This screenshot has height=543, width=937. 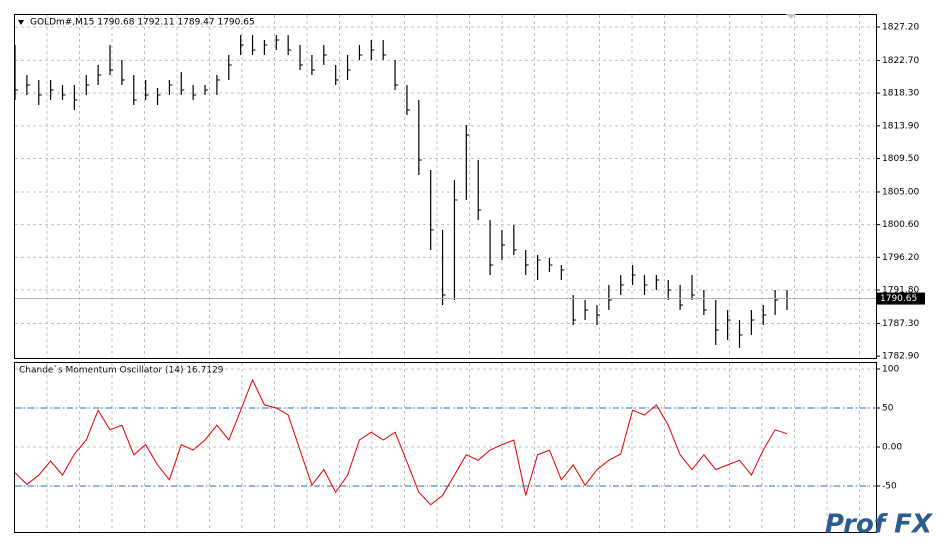 I want to click on y-tick-label: 1787.30, so click(x=900, y=324).